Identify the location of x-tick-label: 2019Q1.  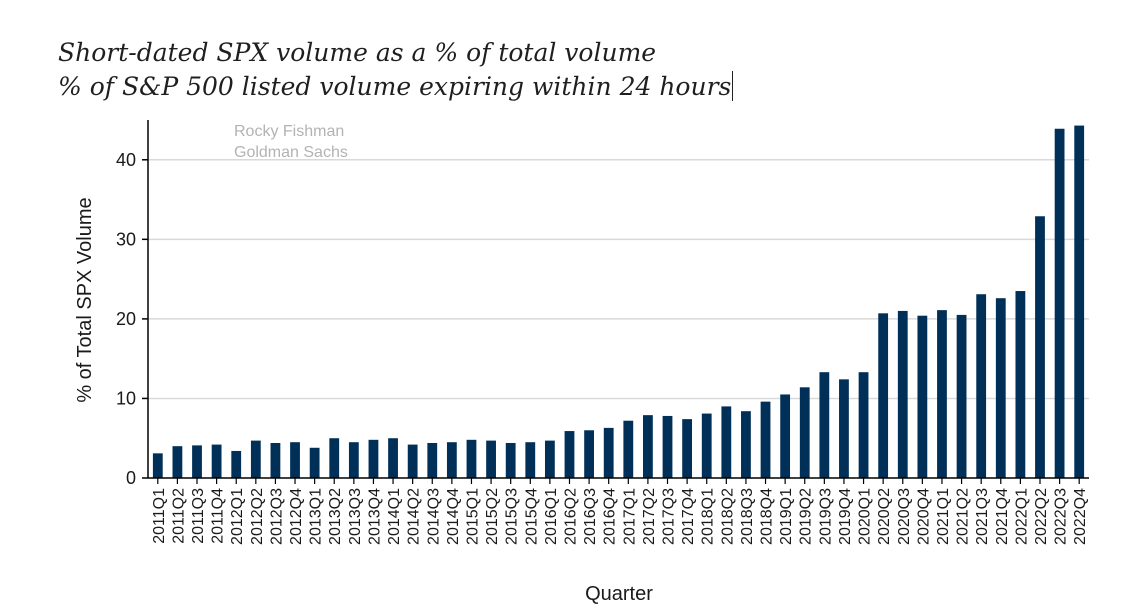
(786, 516).